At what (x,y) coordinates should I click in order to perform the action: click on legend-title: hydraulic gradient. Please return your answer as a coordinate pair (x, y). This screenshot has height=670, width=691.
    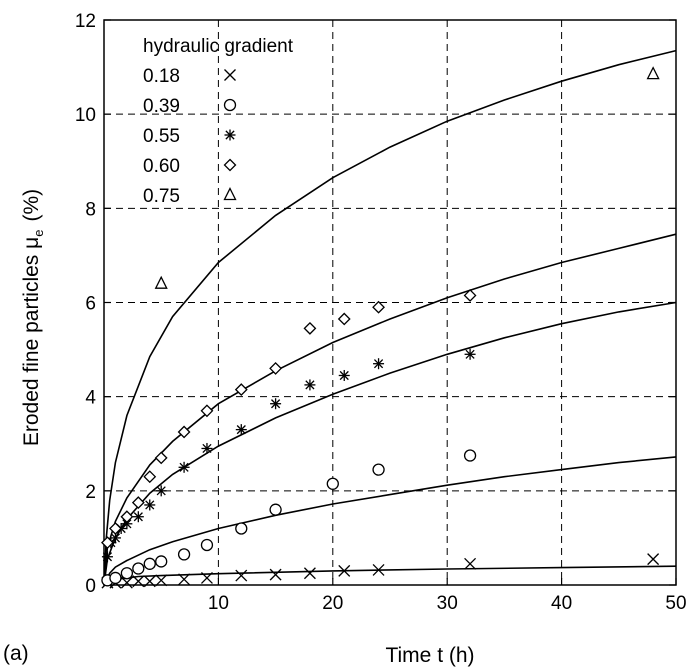
    Looking at the image, I should click on (218, 46).